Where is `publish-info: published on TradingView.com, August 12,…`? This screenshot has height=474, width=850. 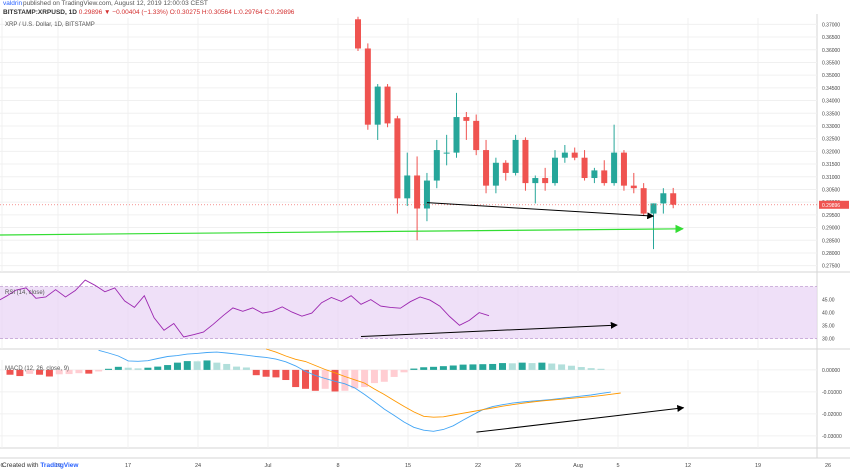 publish-info: published on TradingView.com, August 12,… is located at coordinates (115, 3).